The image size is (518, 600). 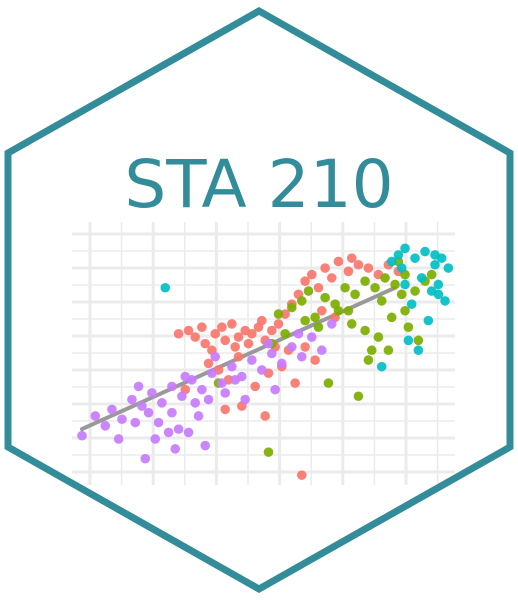 I want to click on sticker-title: STA 210, so click(x=258, y=184).